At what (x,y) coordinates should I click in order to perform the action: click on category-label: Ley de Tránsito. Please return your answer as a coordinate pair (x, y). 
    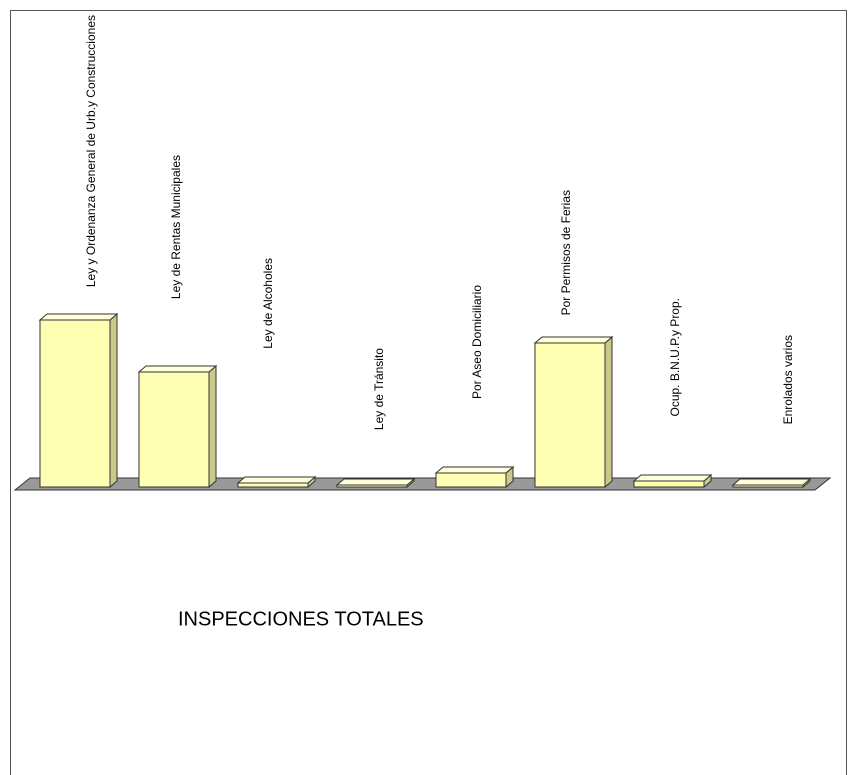
    Looking at the image, I should click on (379, 389).